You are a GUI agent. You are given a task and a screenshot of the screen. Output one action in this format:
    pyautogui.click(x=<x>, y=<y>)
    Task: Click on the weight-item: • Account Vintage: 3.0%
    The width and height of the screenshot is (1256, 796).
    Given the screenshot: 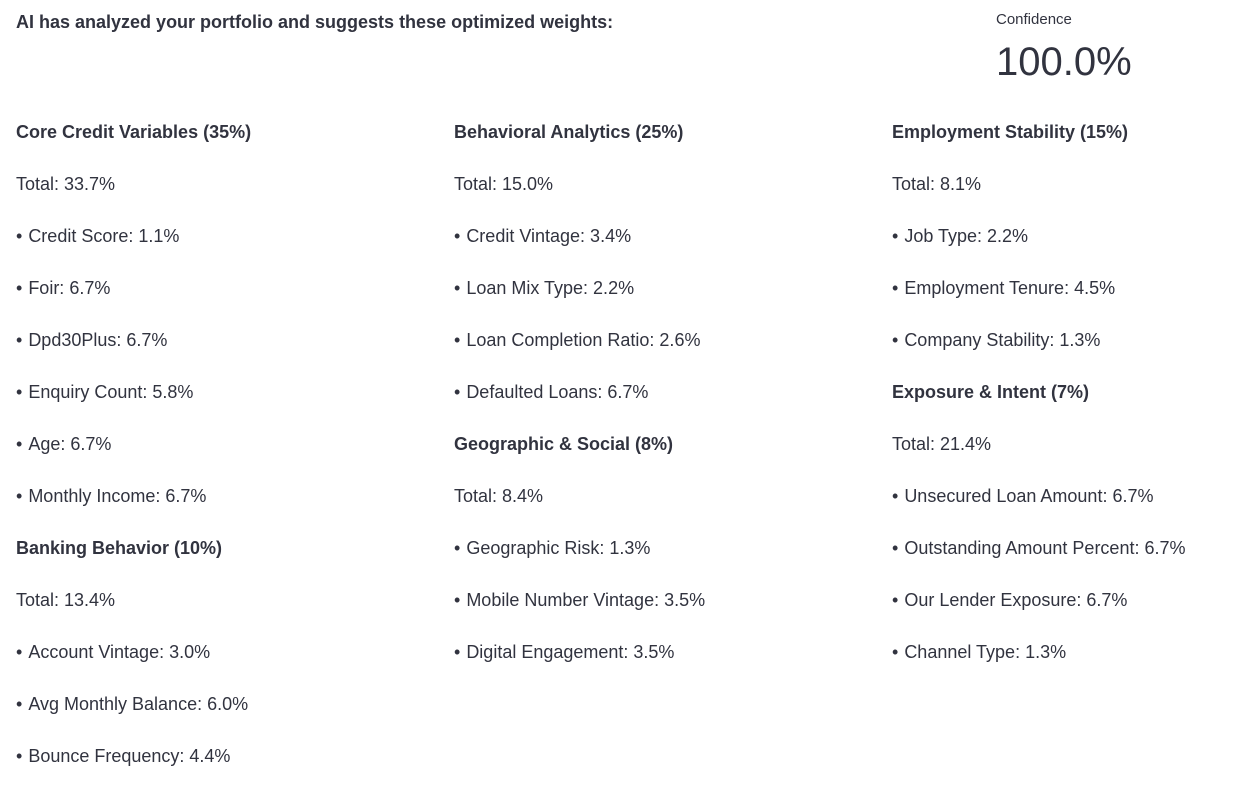 What is the action you would take?
    pyautogui.click(x=226, y=666)
    